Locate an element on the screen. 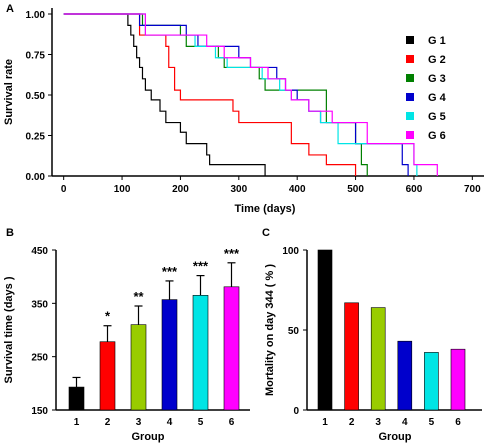  mortality-x-label: Group is located at coordinates (395, 437).